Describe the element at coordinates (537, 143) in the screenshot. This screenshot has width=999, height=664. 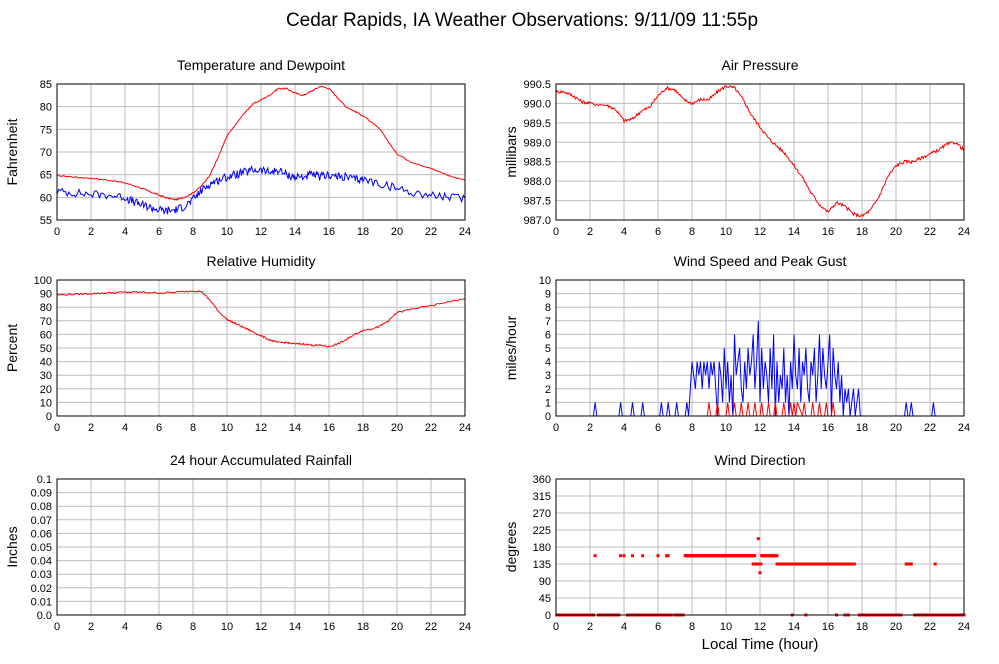
I see `y-tick-label: 989.0` at that location.